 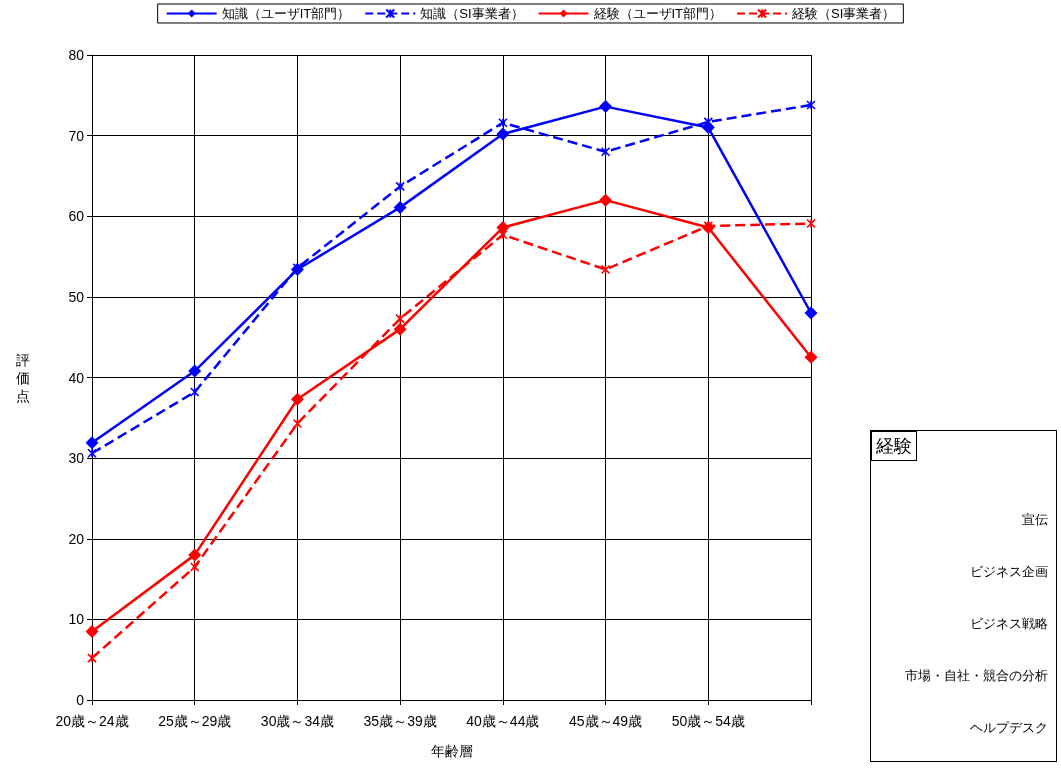 What do you see at coordinates (195, 721) in the screenshot?
I see `x-tick-label: 25歳～29歳` at bounding box center [195, 721].